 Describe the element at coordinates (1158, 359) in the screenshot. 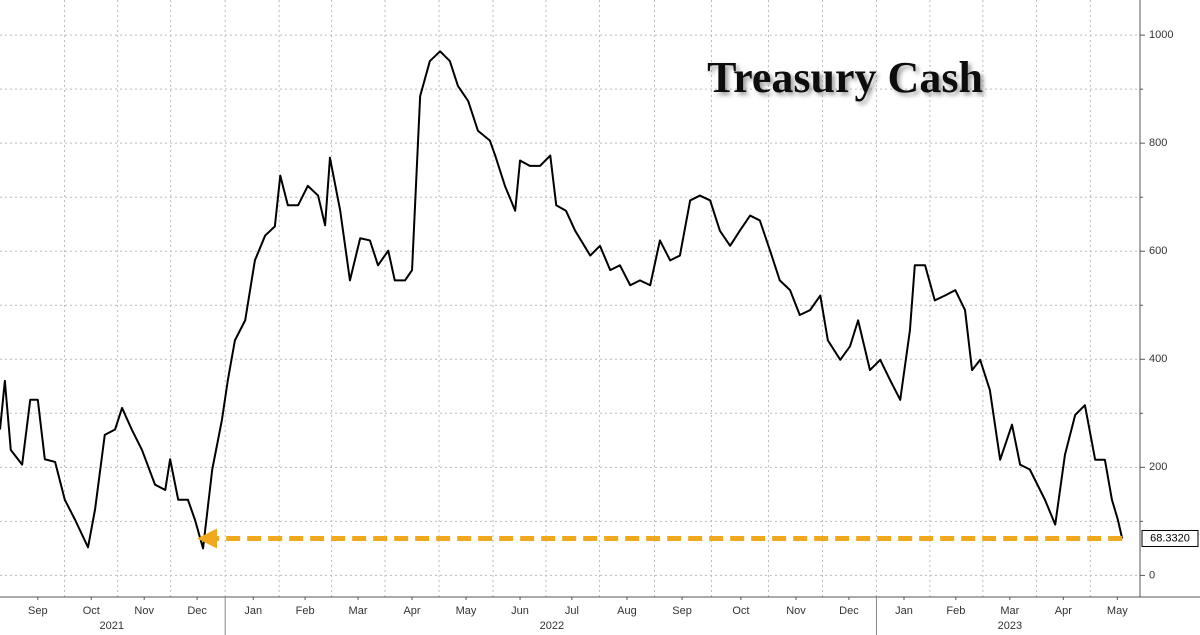

I see `y-tick-label: 400` at that location.